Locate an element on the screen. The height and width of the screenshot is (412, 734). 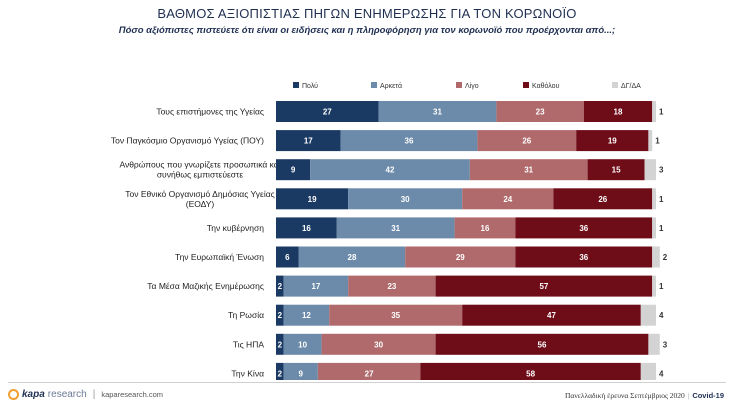
data-label-8-4: 47 is located at coordinates (551, 315).